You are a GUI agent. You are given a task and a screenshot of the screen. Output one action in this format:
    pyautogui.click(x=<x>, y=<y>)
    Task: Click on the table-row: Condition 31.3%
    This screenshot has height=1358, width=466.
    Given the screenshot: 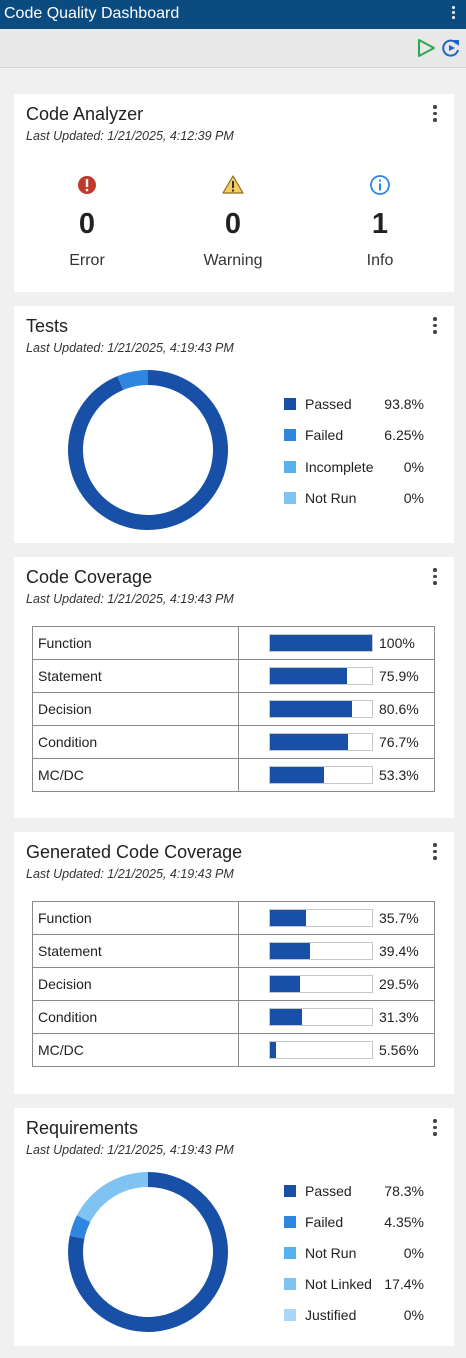 What is the action you would take?
    pyautogui.click(x=233, y=1017)
    